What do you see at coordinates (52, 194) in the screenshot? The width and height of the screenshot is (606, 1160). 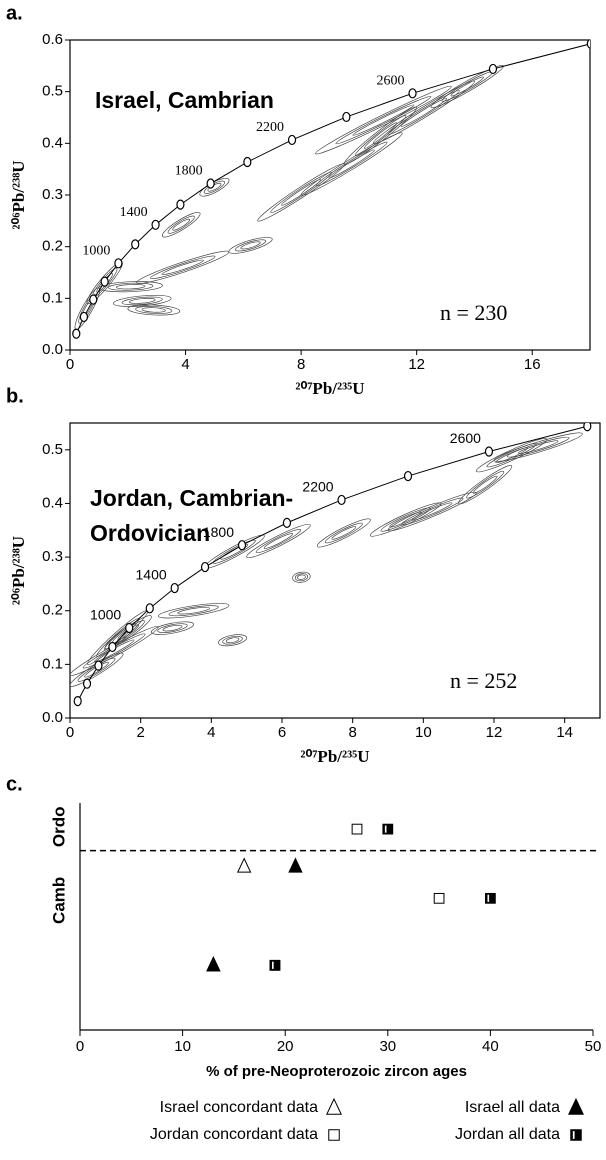 I see `y-tick-label: 0.3` at bounding box center [52, 194].